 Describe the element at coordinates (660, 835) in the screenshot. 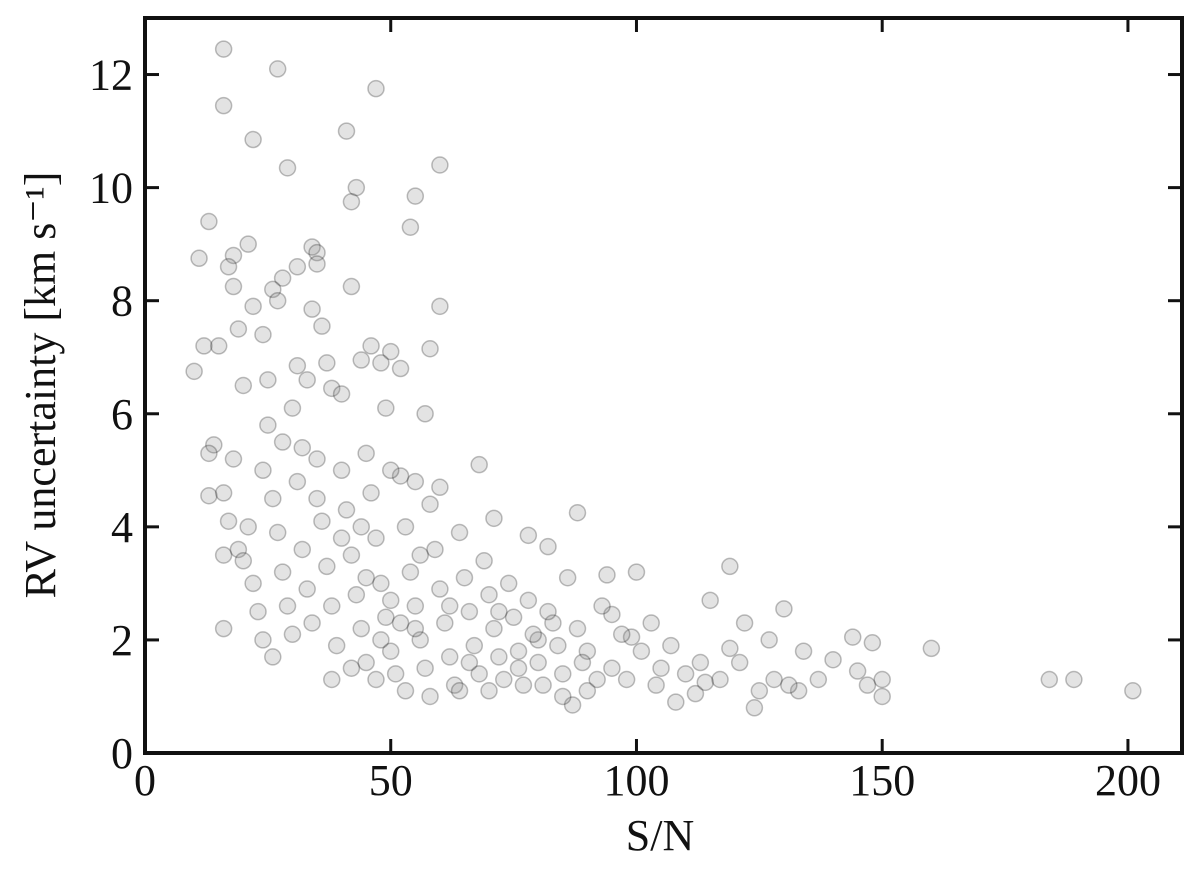

I see `x-axis-label: S/N` at that location.